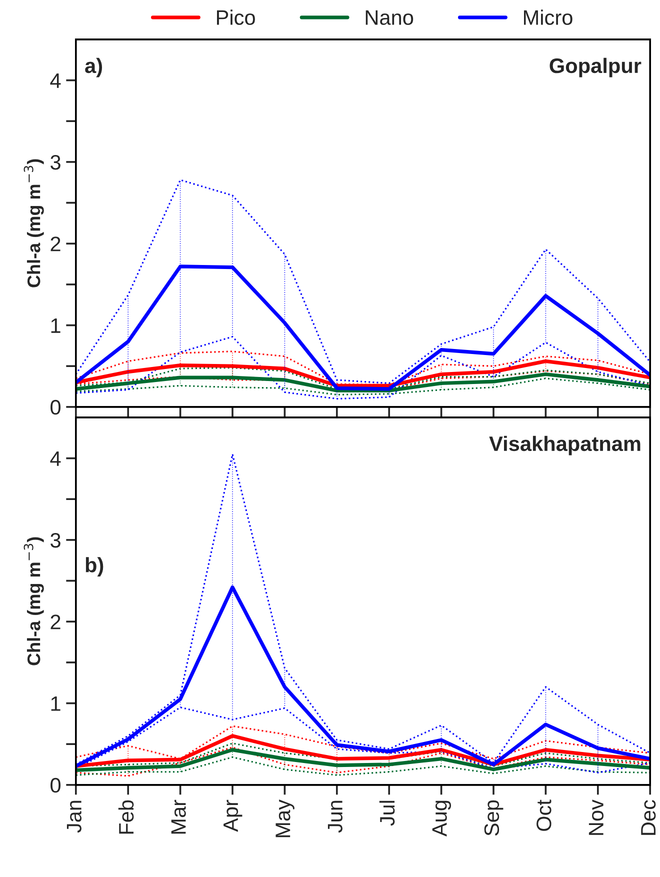 This screenshot has width=660, height=877. Describe the element at coordinates (126, 817) in the screenshot. I see `x-tick-label: Feb` at that location.